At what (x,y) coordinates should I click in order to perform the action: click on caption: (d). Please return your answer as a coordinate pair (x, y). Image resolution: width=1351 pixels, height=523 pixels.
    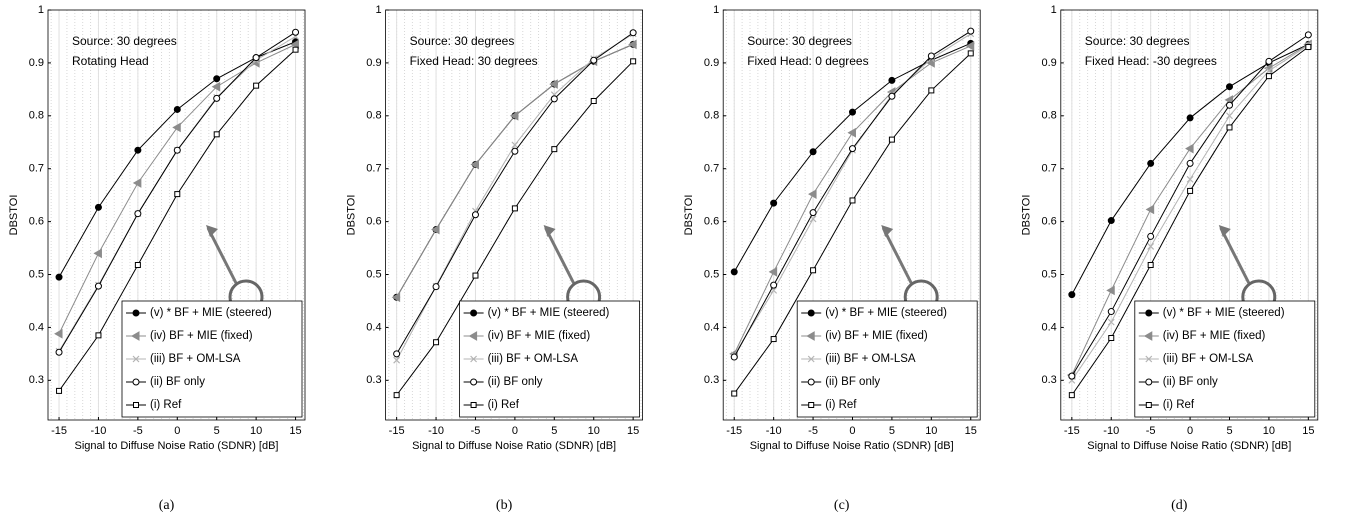
    Looking at the image, I should click on (1179, 505).